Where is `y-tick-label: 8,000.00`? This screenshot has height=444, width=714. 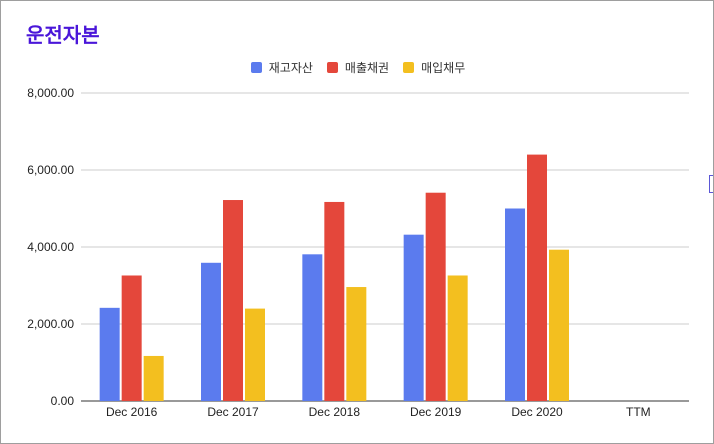 y-tick-label: 8,000.00 is located at coordinates (50, 93).